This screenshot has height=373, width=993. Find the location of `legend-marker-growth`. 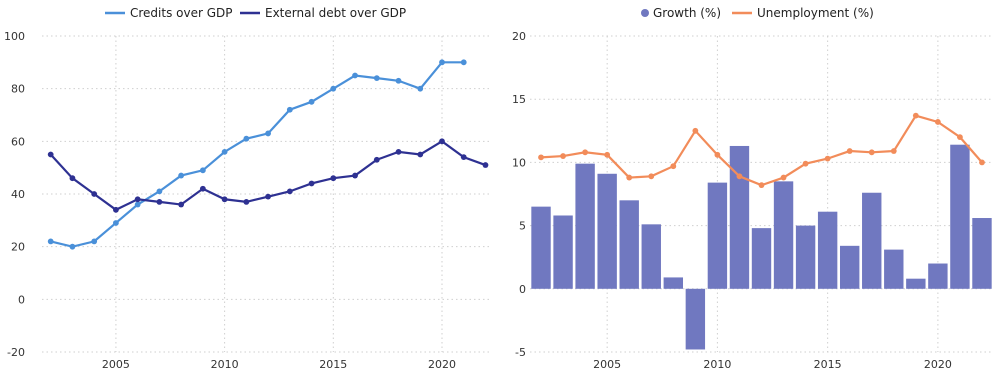

legend-marker-growth is located at coordinates (645, 13).